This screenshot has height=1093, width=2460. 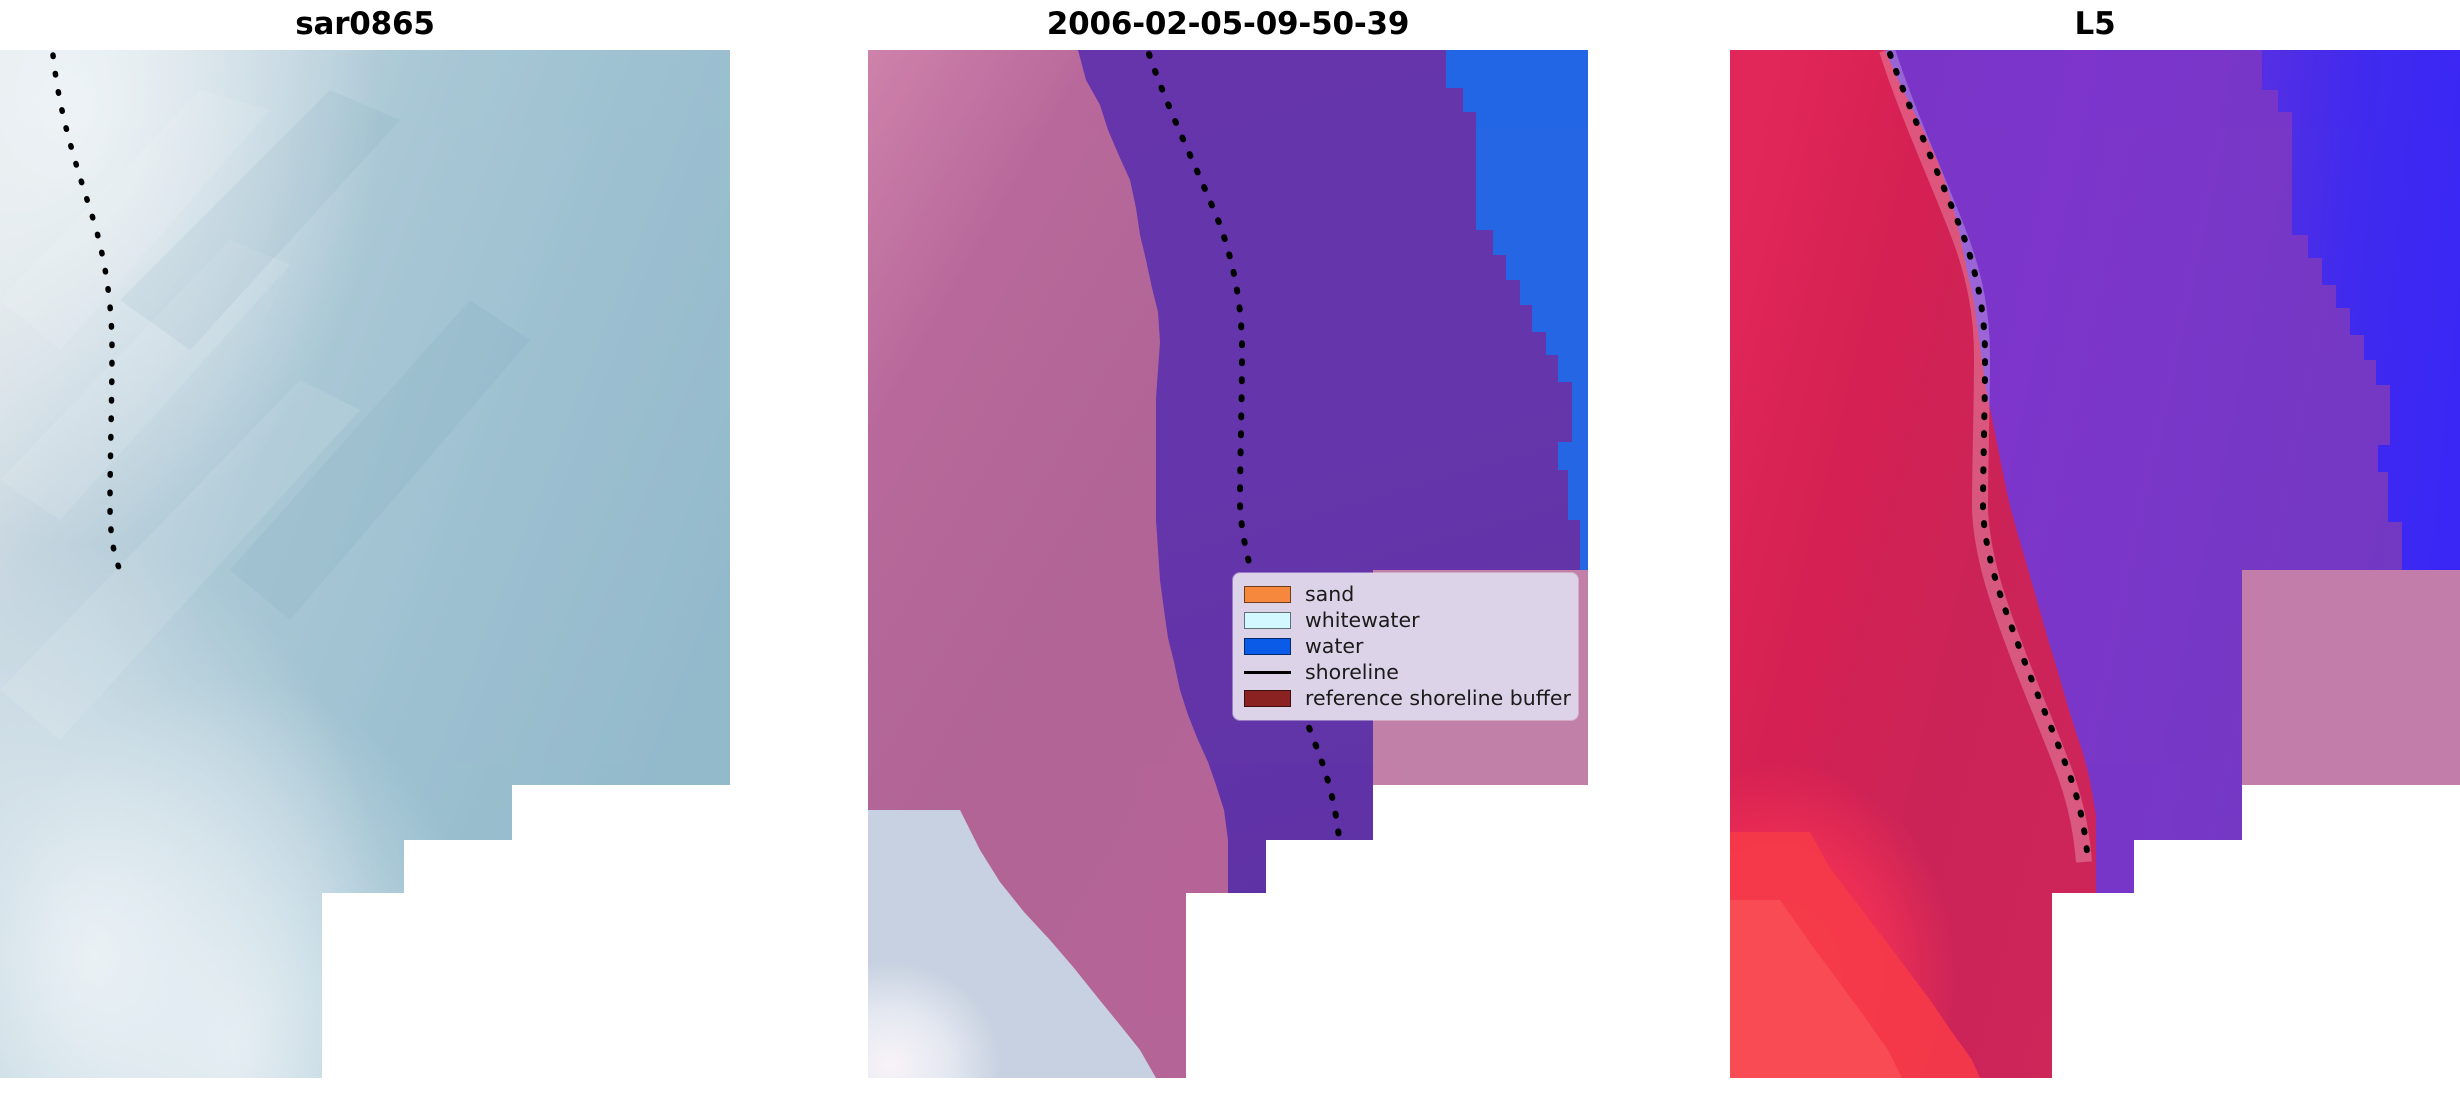 What do you see at coordinates (365, 24) in the screenshot?
I see `panel-title-sar: sar0865` at bounding box center [365, 24].